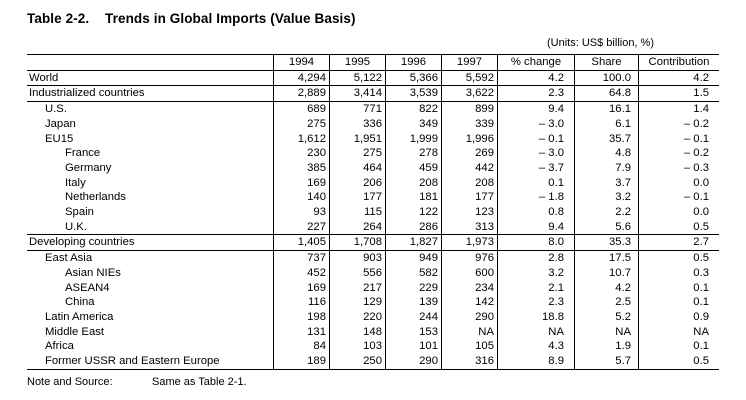 This screenshot has width=746, height=400. I want to click on value-cell: 442, so click(469, 168).